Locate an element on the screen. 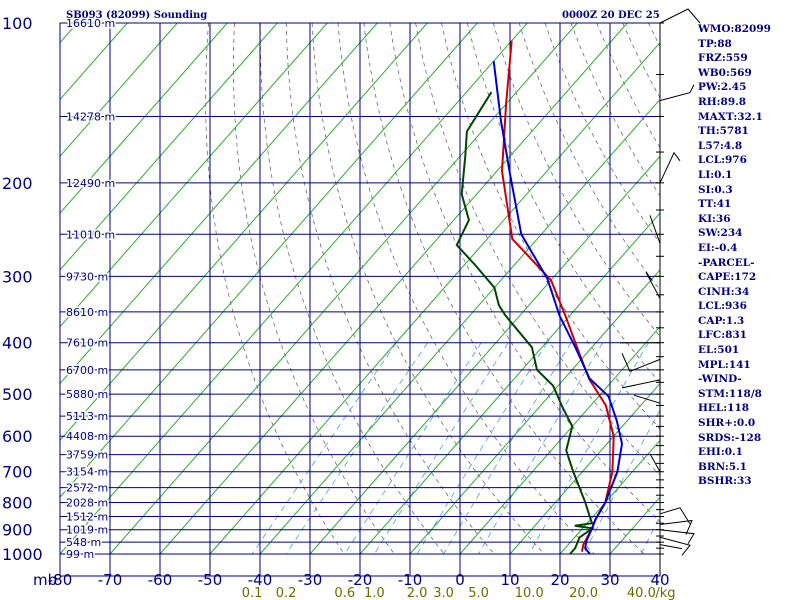 This screenshot has width=800, height=600. temp-tick-label: -80 is located at coordinates (60, 580).